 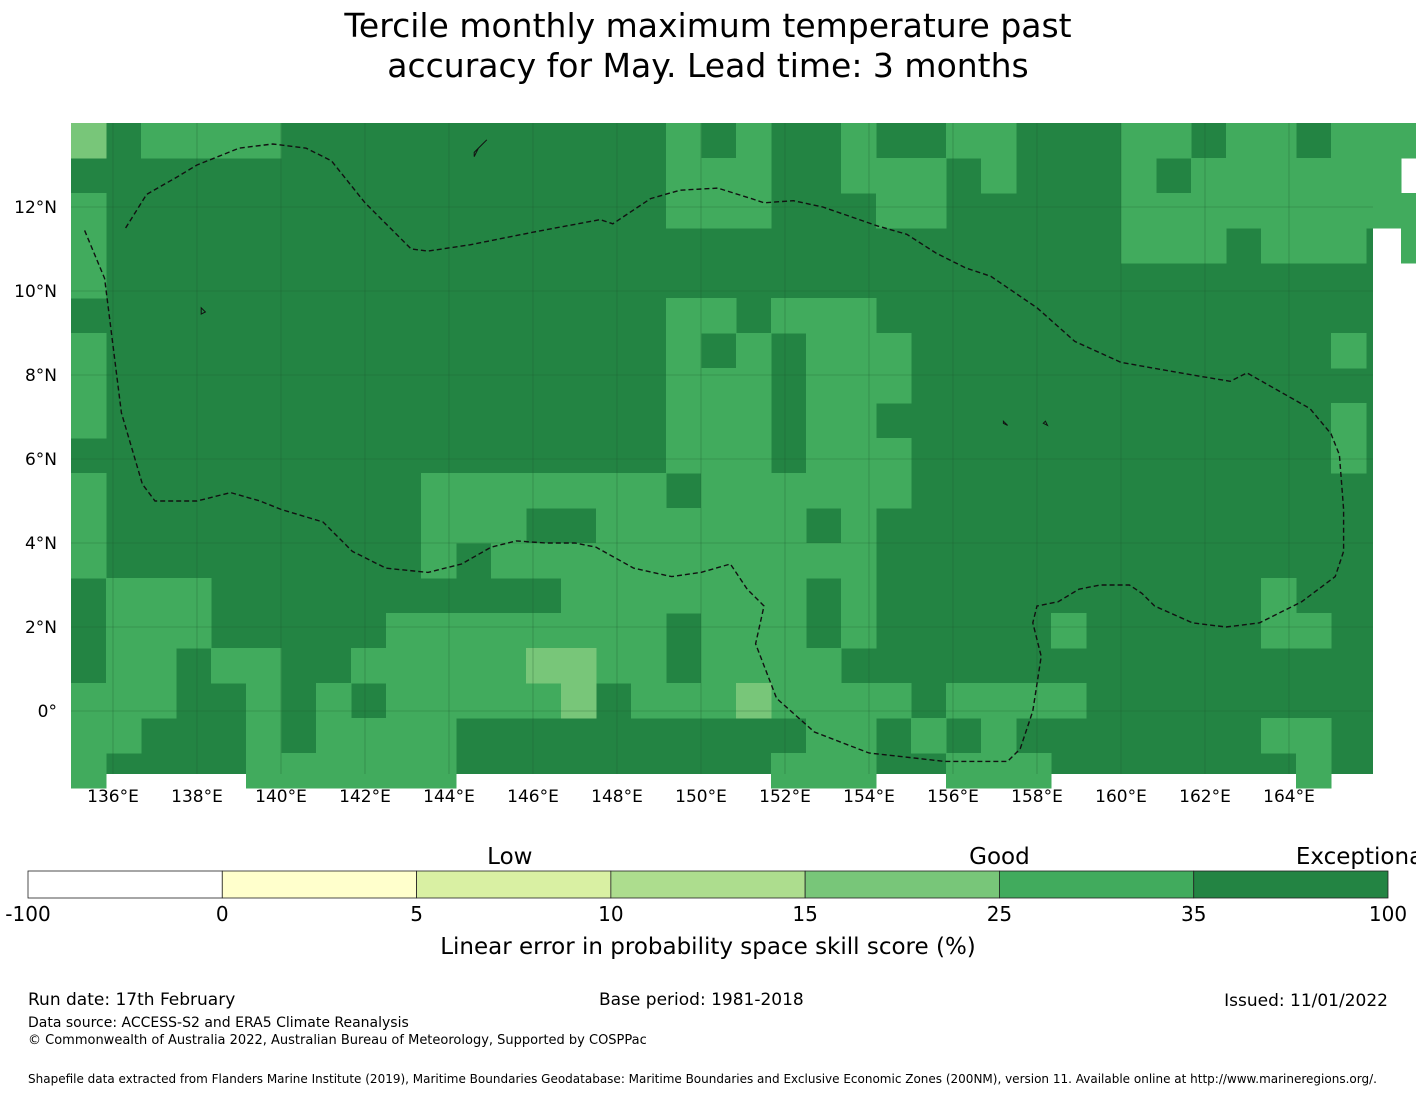 I want to click on lat-tick-label: 0°, so click(x=47, y=712).